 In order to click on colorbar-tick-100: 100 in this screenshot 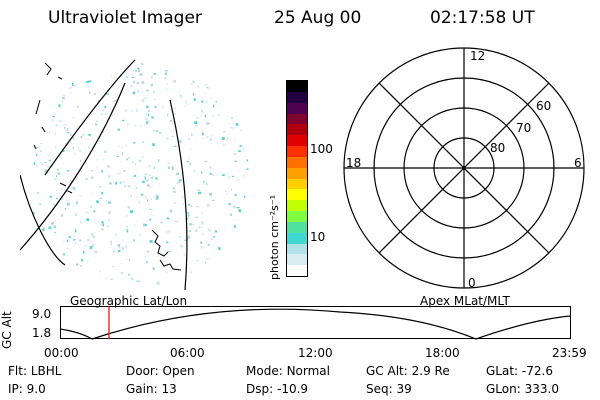, I will do `click(321, 149)`.